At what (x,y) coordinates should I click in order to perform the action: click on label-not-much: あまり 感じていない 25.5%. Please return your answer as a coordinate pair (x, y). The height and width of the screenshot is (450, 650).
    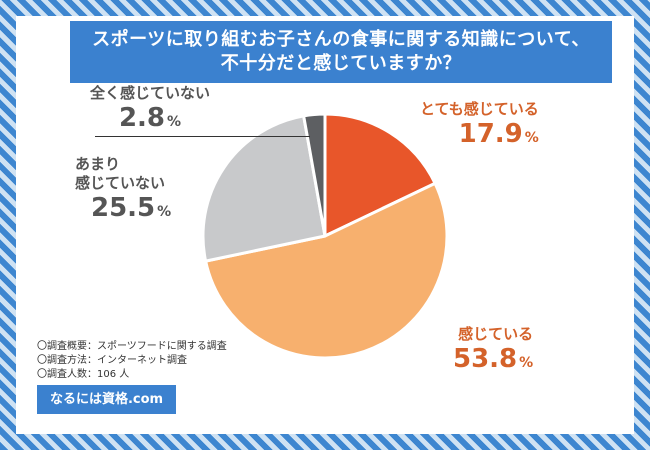
    Looking at the image, I should click on (123, 191).